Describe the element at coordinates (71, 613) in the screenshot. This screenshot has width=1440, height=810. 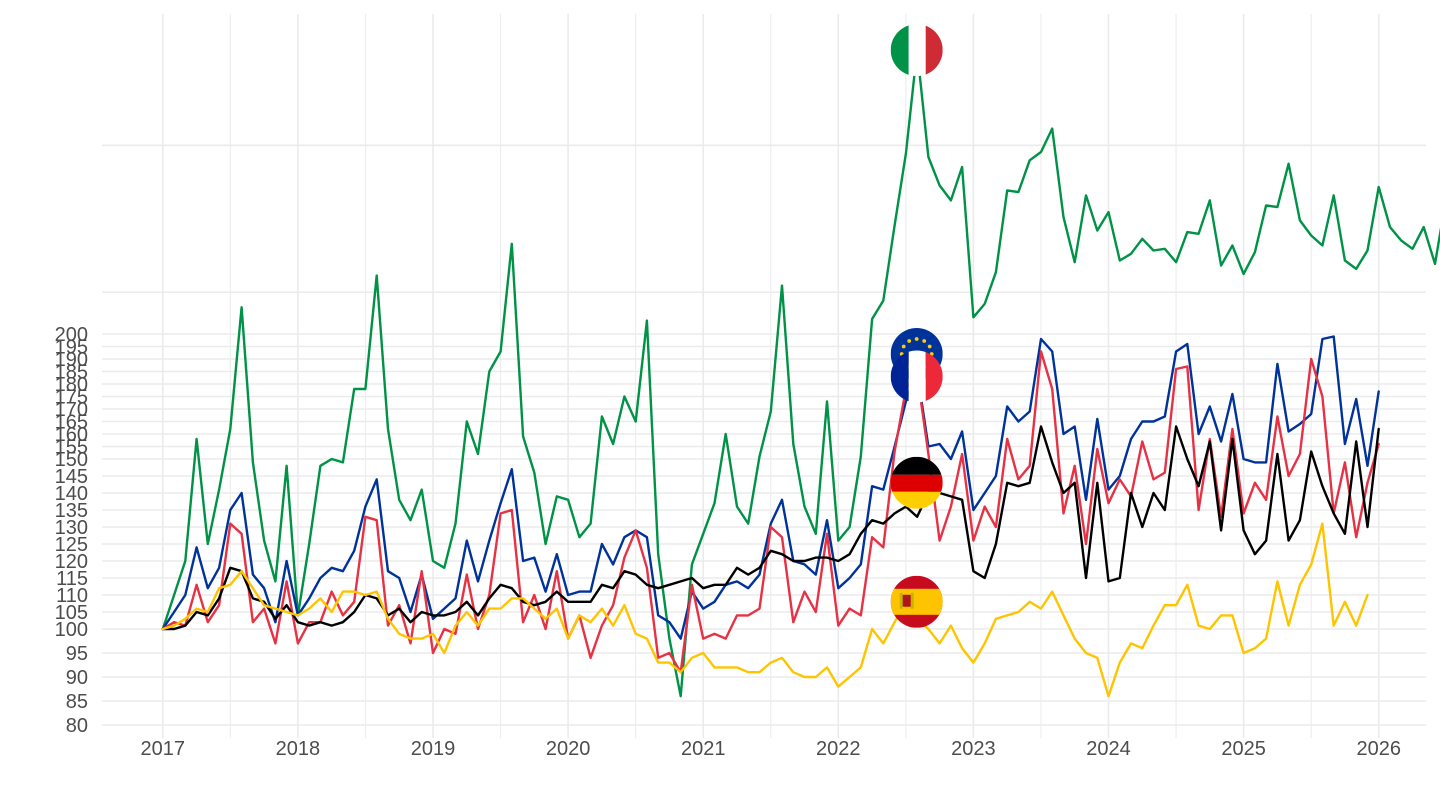
I see `y-tick-label: 105` at that location.